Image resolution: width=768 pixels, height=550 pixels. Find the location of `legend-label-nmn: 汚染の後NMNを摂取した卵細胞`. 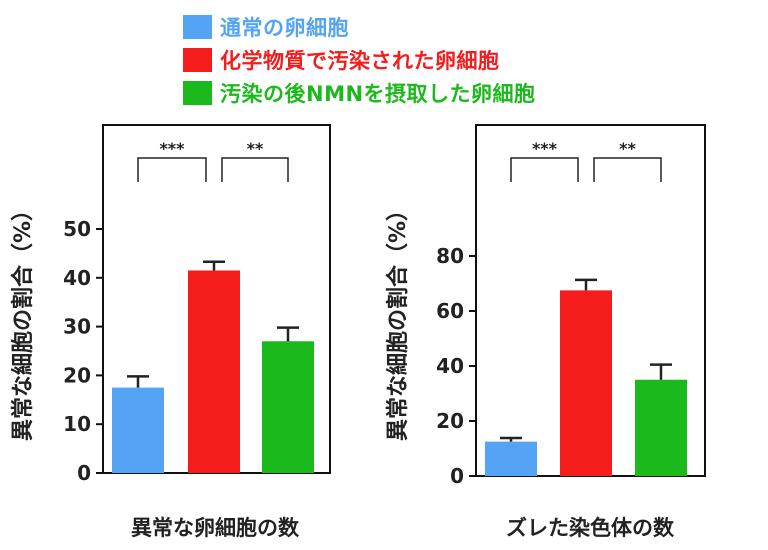

legend-label-nmn: 汚染の後NMNを摂取した卵細胞 is located at coordinates (378, 93).